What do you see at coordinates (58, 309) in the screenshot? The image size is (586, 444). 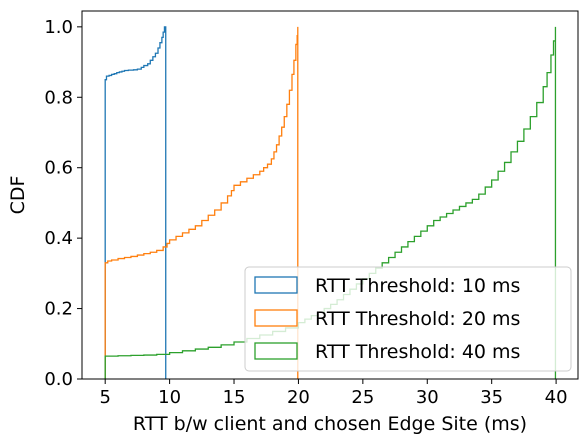 I see `y-tick-label: 0.2` at bounding box center [58, 309].